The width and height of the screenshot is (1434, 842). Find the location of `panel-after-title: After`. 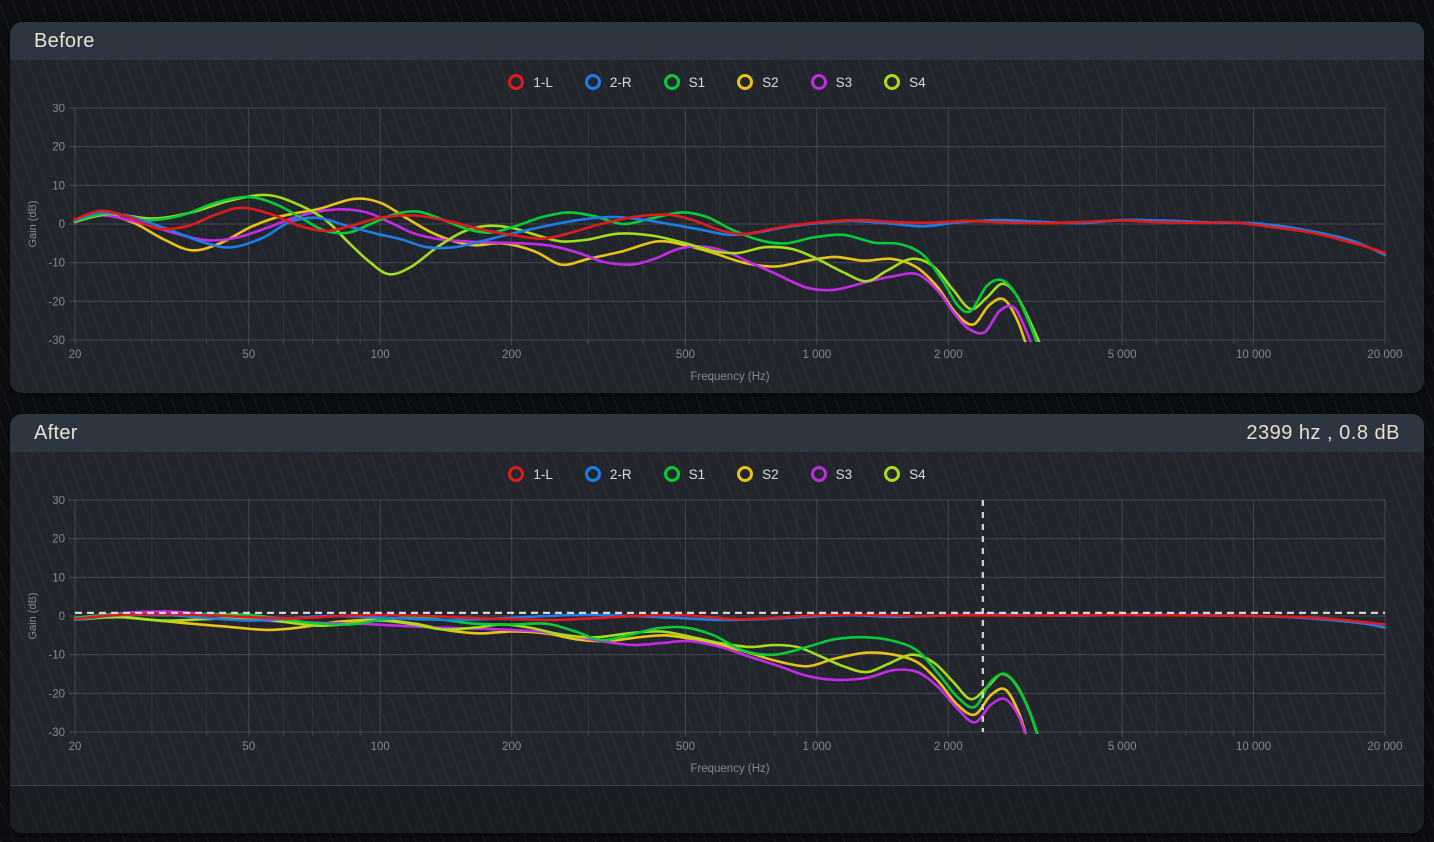

panel-after-title: After is located at coordinates (56, 432).